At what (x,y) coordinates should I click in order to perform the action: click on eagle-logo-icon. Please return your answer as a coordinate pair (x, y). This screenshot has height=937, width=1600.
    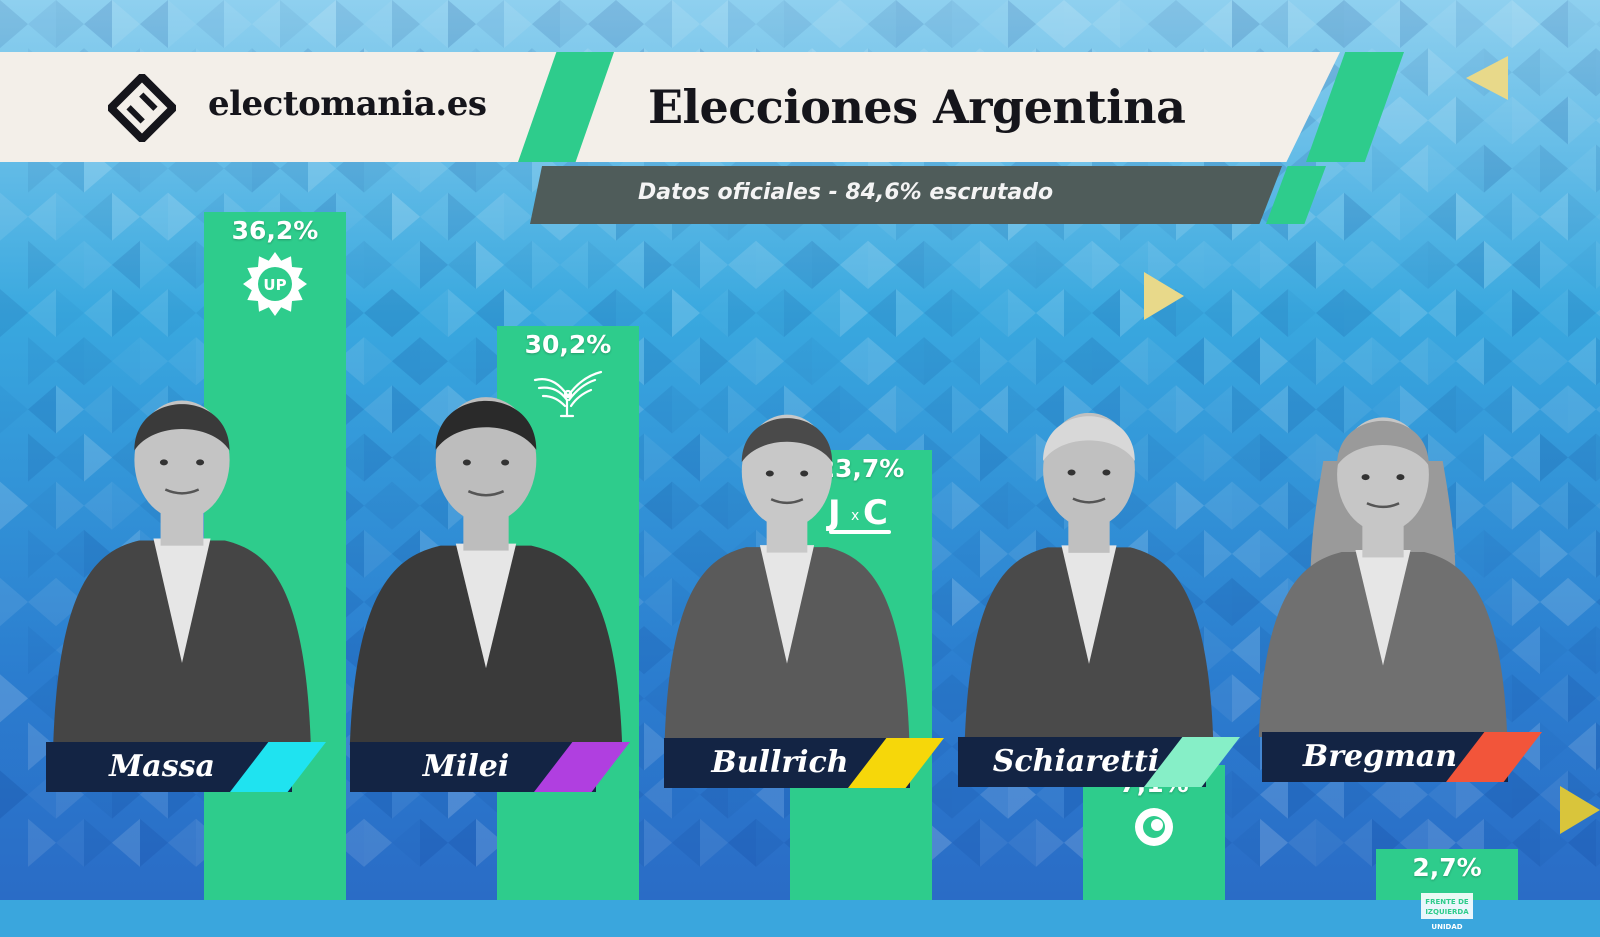
    Looking at the image, I should click on (568, 397).